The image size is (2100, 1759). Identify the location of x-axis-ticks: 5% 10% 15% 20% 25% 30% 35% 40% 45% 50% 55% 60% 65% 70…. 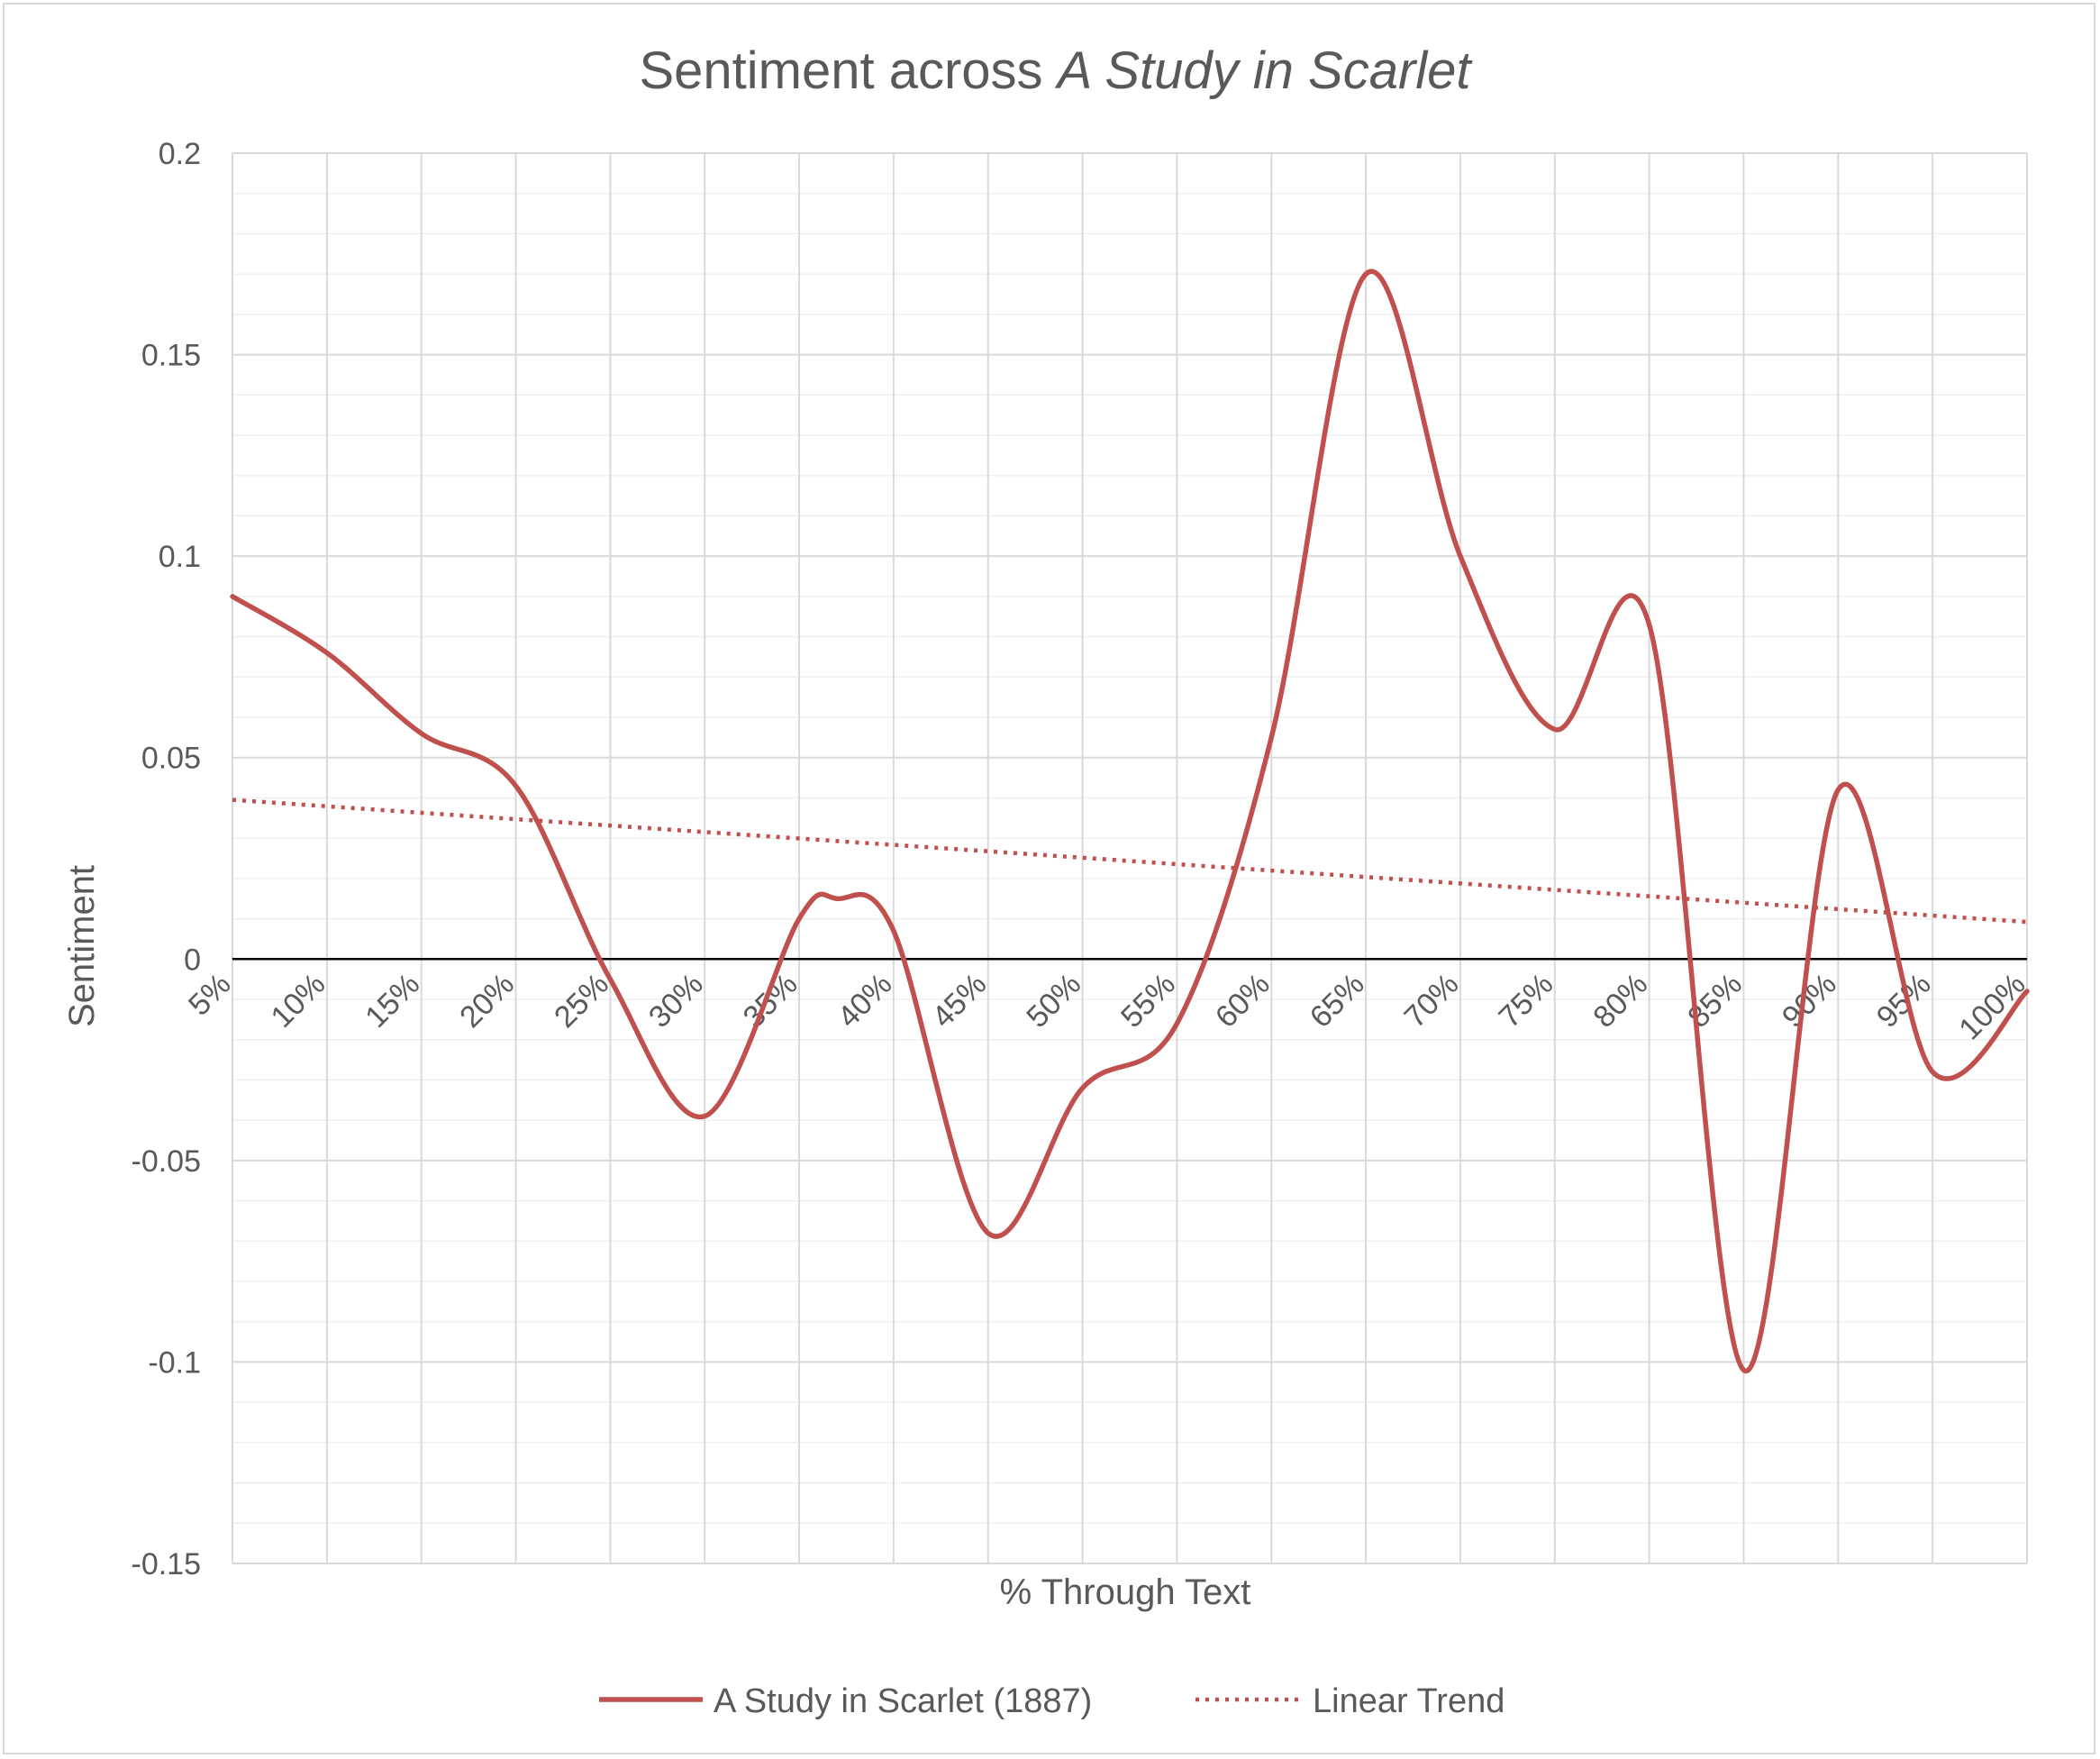
(1107, 1006).